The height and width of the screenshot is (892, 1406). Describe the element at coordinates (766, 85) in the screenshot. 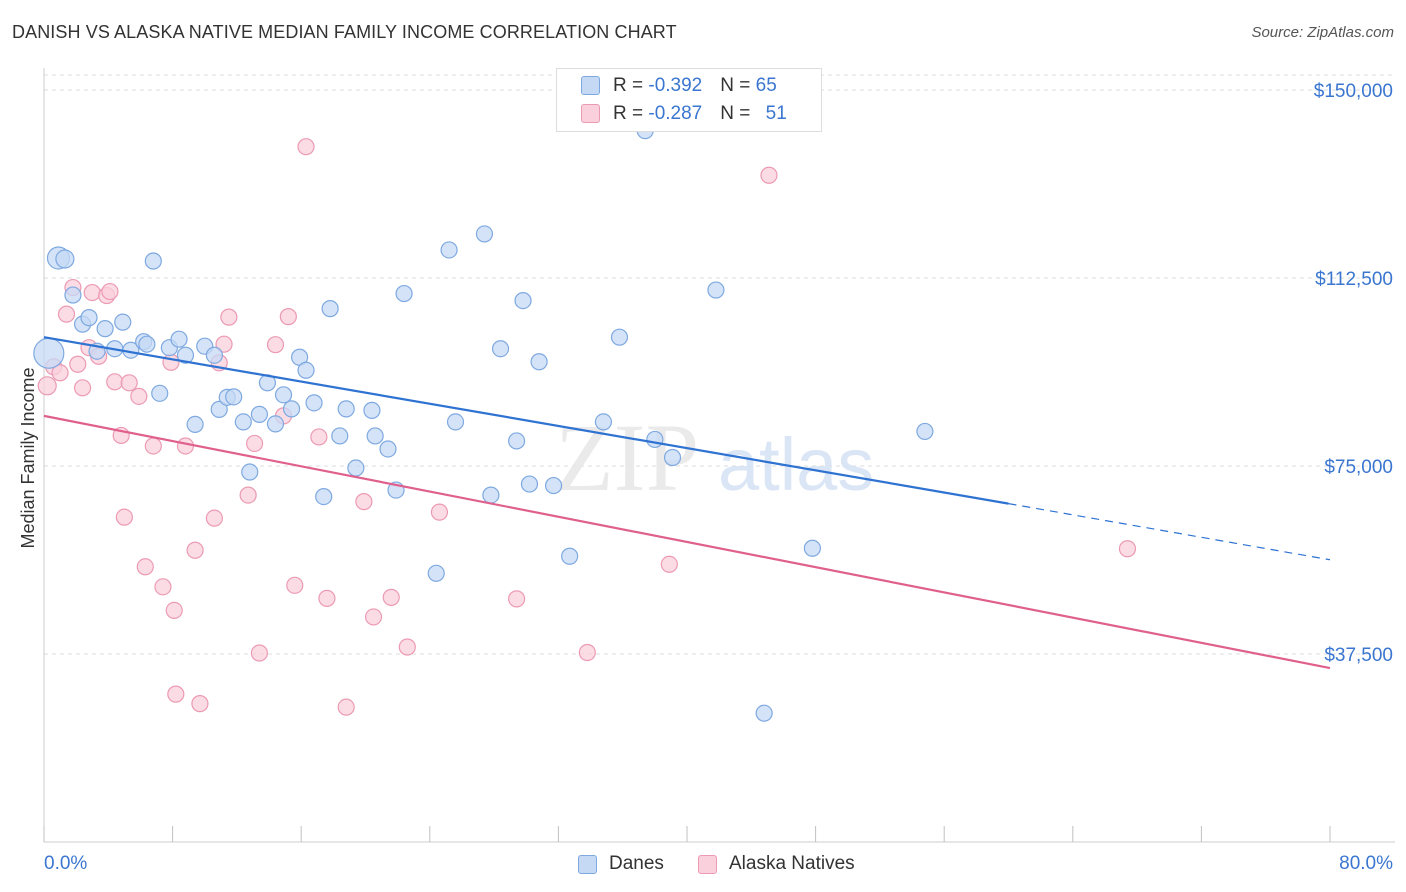

I see `danes-n-value: 65` at that location.